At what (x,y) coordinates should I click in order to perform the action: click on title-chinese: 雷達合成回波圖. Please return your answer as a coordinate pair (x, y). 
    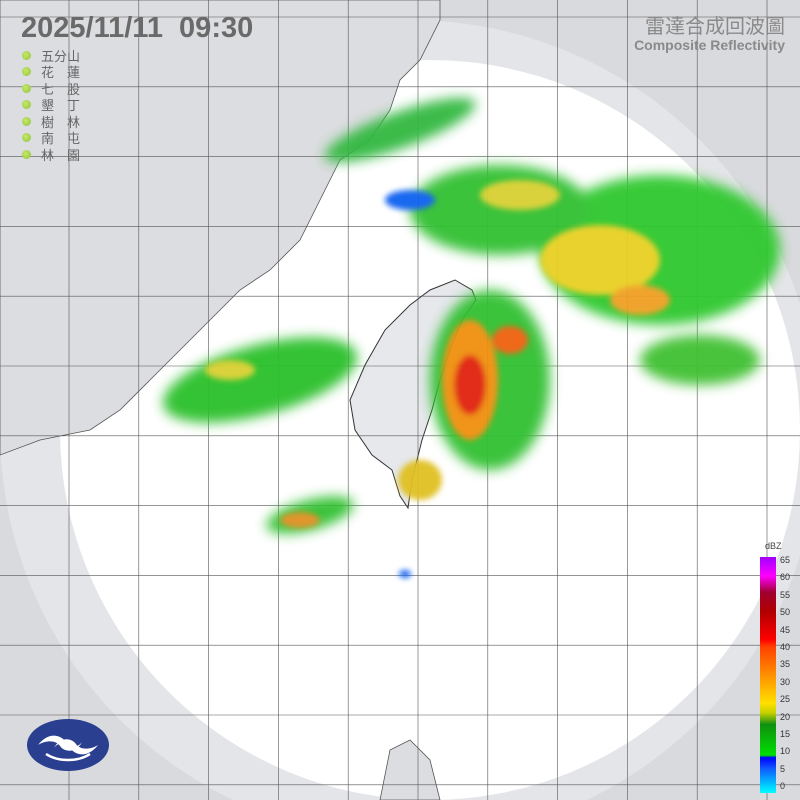
    Looking at the image, I should click on (715, 26).